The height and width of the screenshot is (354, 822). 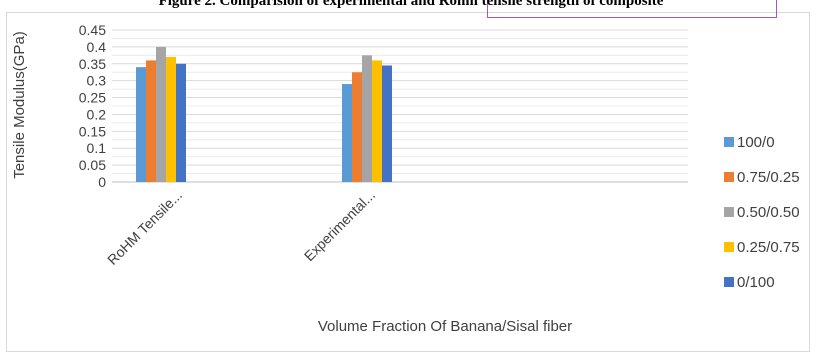 I want to click on legend-label: 0.25/0.75, so click(x=768, y=247).